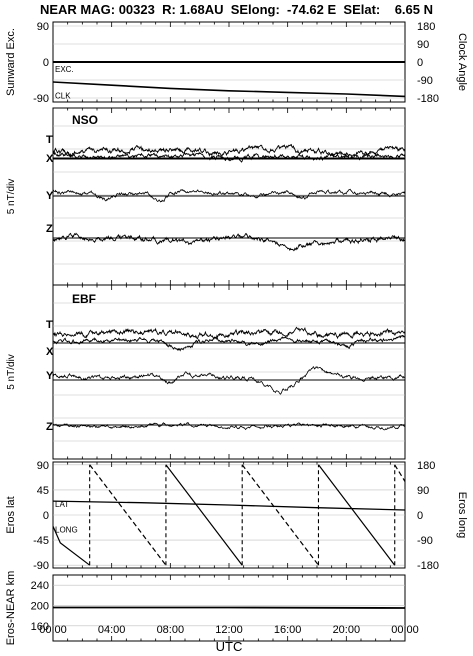 The width and height of the screenshot is (473, 656). What do you see at coordinates (229, 380) in the screenshot?
I see `ebf-y-trace` at bounding box center [229, 380].